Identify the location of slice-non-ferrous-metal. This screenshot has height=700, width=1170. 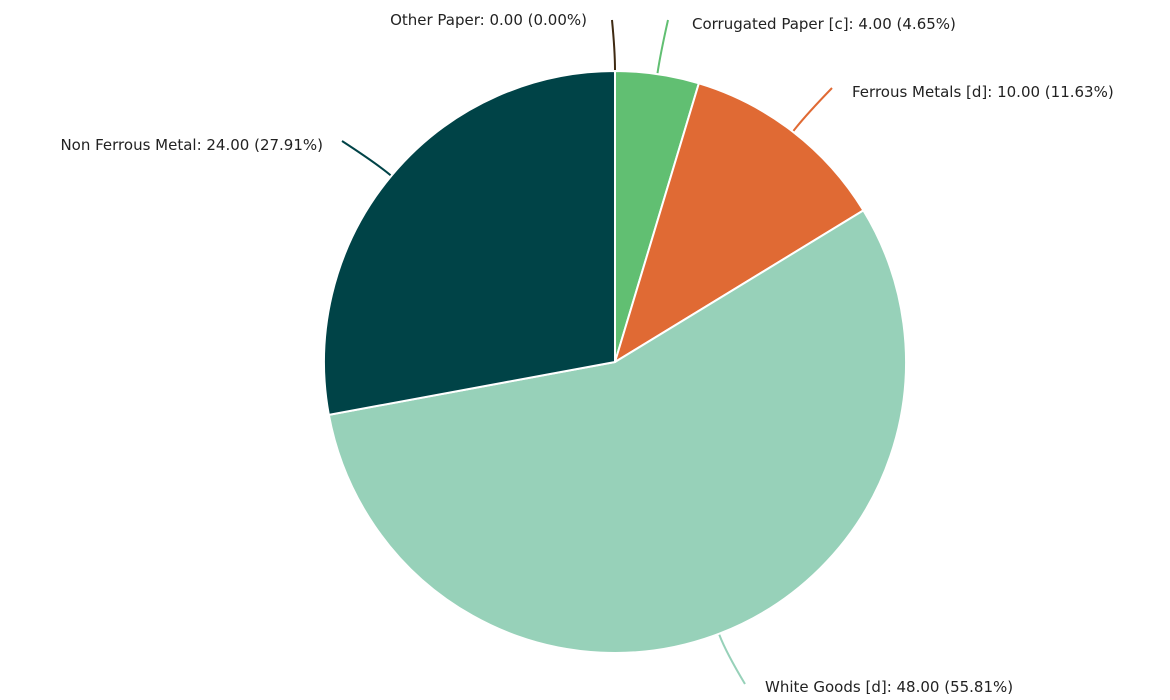
(469, 243).